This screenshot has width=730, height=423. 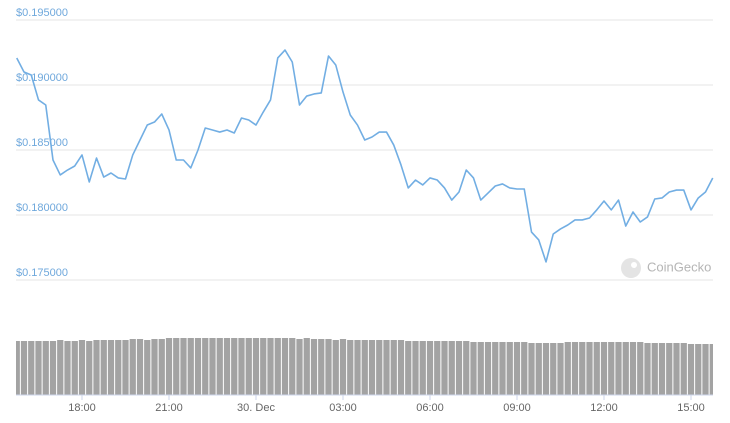 What do you see at coordinates (343, 408) in the screenshot?
I see `x-tick-label: 03:00` at bounding box center [343, 408].